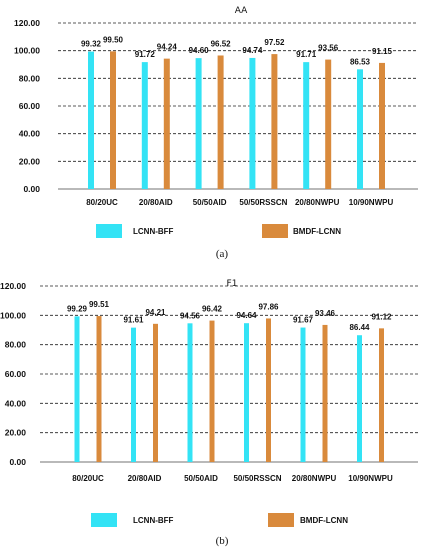 The width and height of the screenshot is (445, 550). I want to click on data-label: 91.15, so click(382, 51).